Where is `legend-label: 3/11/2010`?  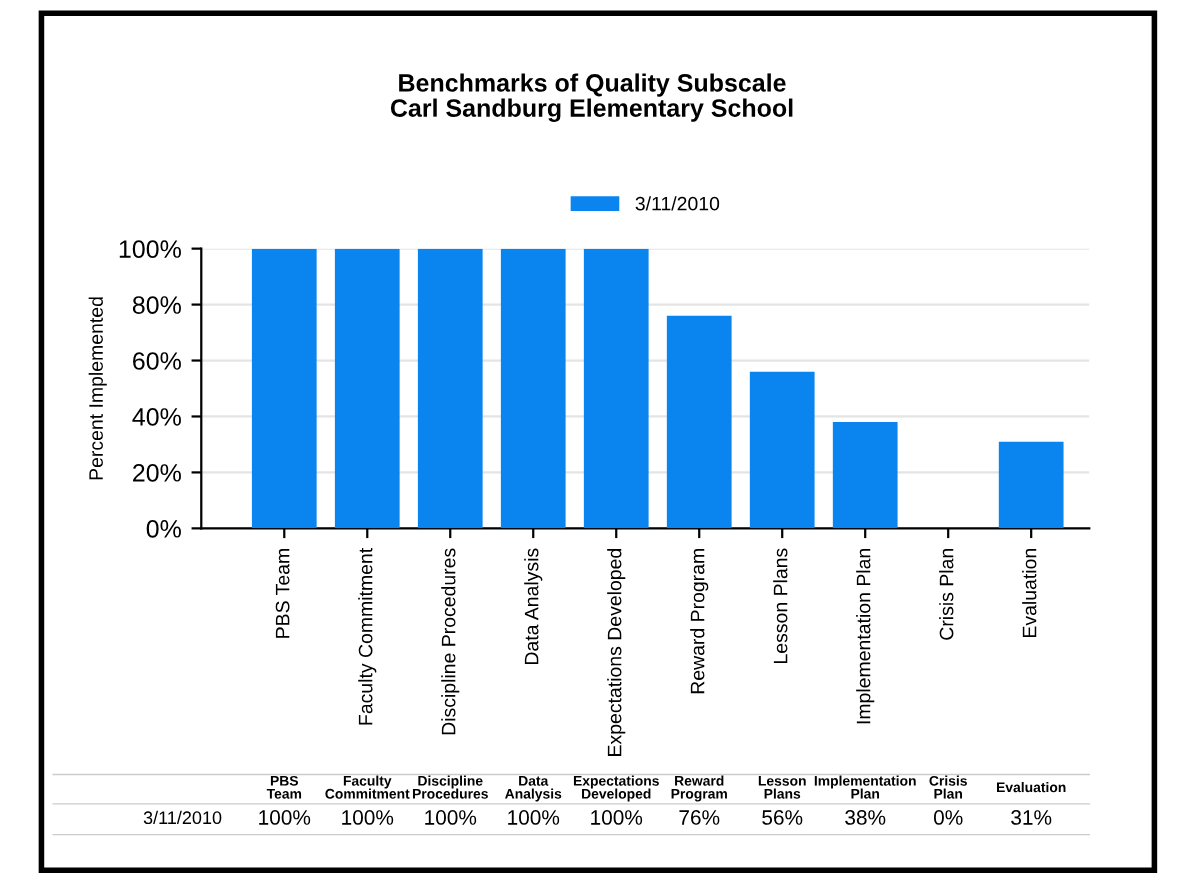 legend-label: 3/11/2010 is located at coordinates (677, 203).